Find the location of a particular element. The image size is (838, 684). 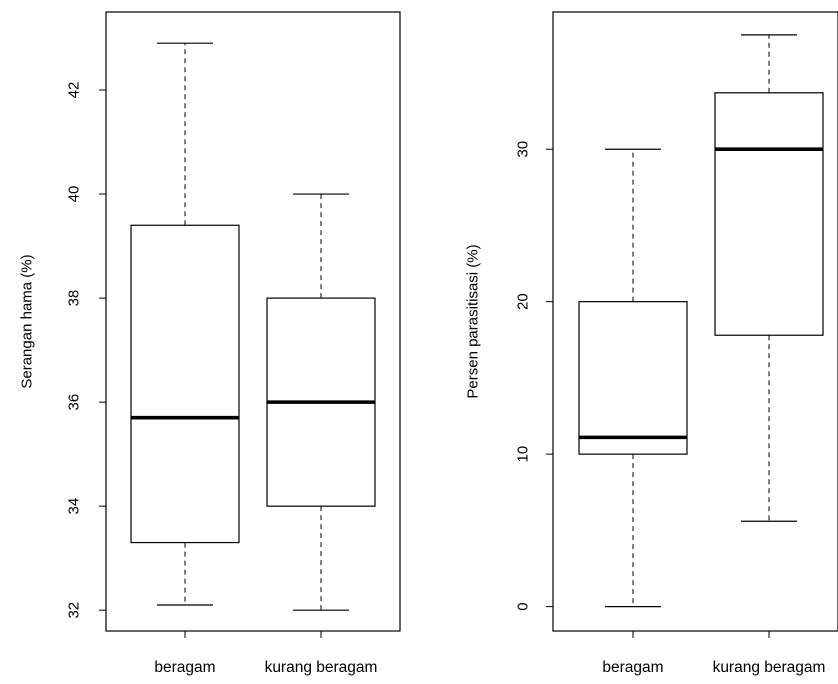

y-tick-label: 34 is located at coordinates (74, 506).